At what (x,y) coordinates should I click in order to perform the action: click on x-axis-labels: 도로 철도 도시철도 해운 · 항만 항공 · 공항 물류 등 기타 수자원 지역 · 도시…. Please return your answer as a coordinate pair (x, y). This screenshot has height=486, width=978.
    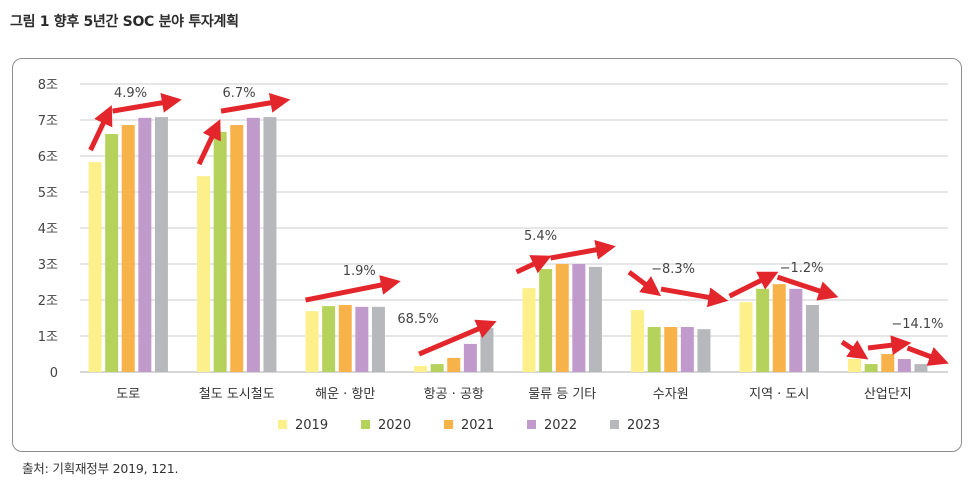
    Looking at the image, I should click on (513, 394).